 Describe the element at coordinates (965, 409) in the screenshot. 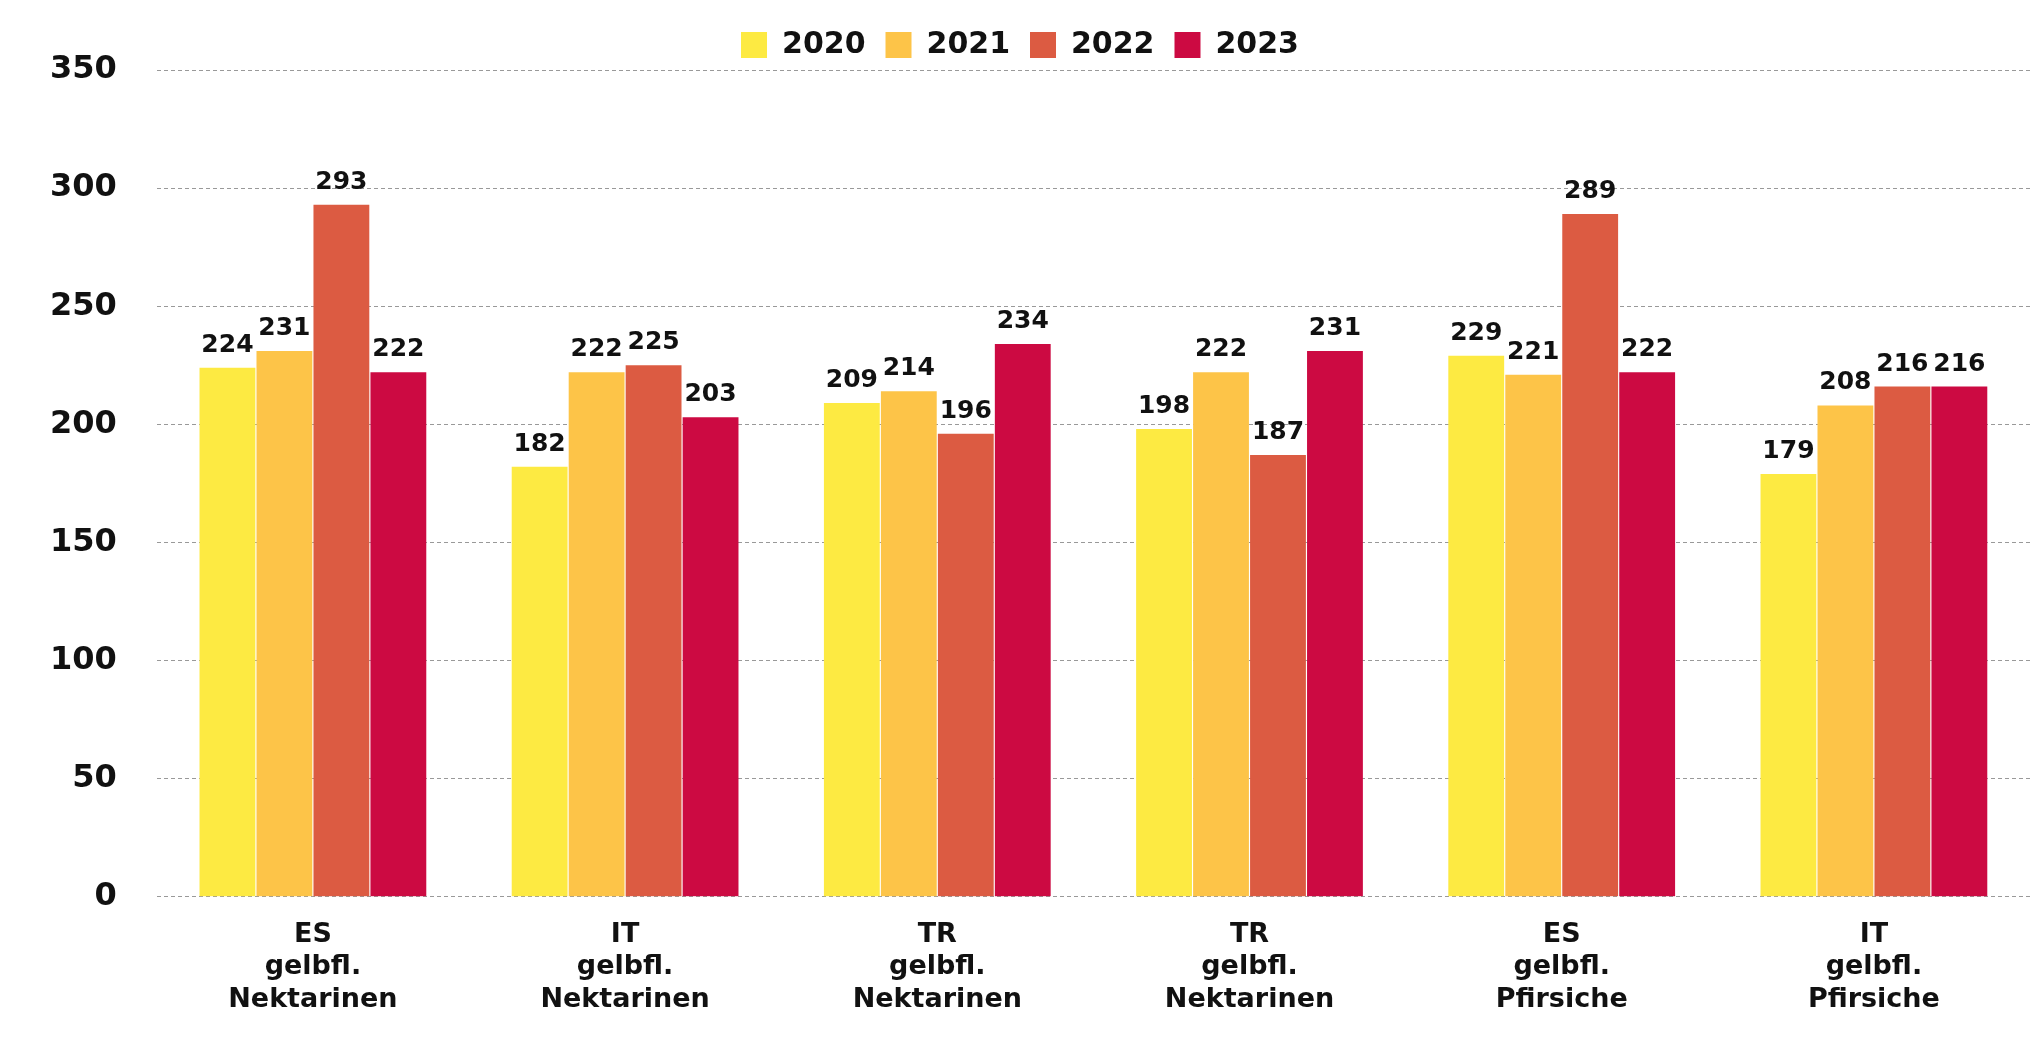

I see `data-label: 196` at that location.